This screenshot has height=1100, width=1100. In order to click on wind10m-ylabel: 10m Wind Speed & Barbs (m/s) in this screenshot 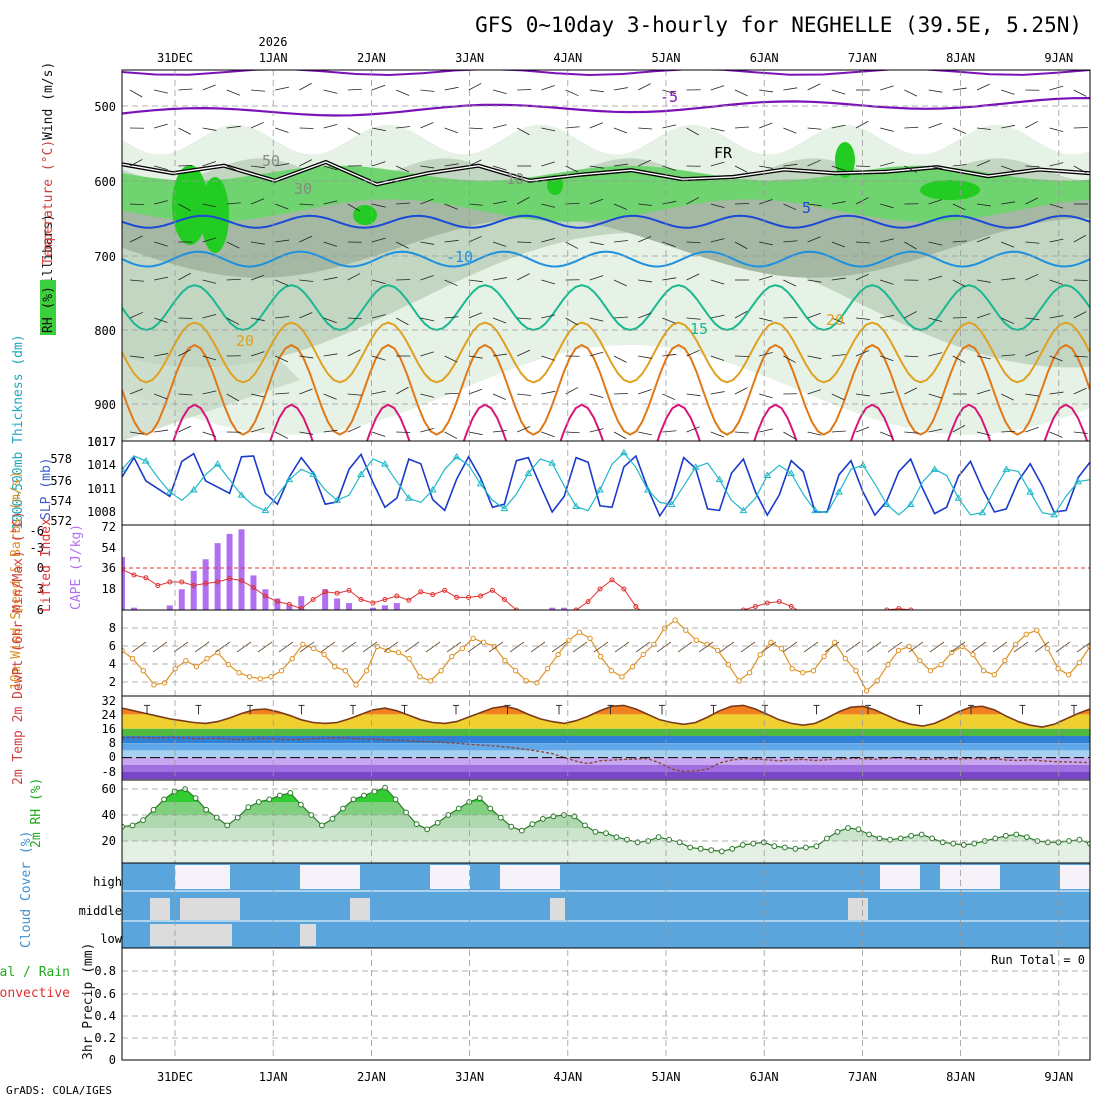, I will do `click(16, 580)`.